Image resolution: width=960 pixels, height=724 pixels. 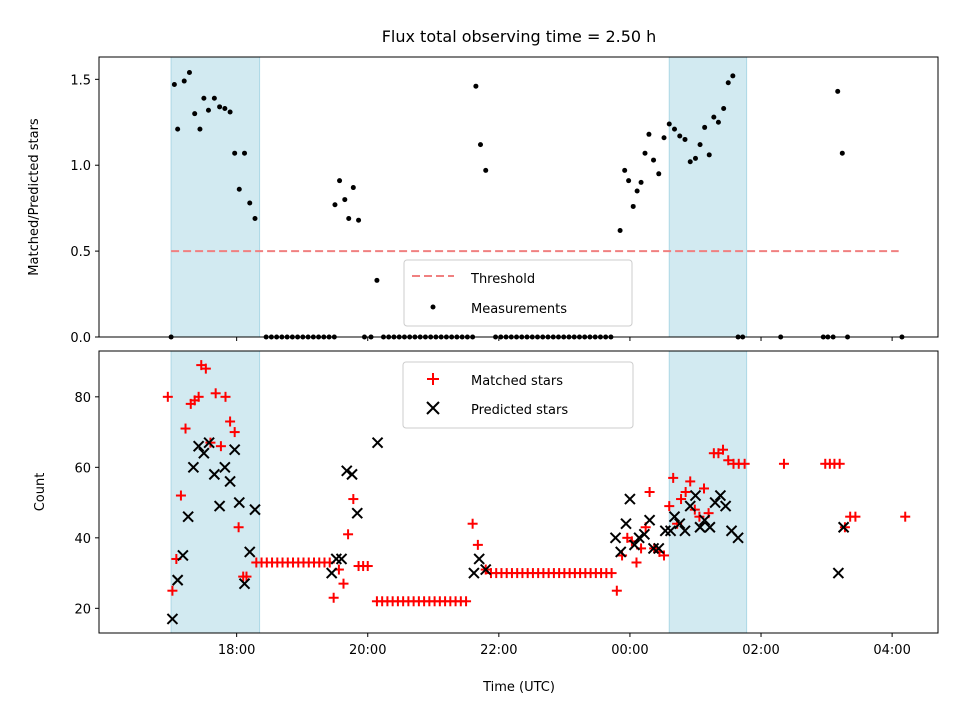 I want to click on x-tick-label: 02:00, so click(x=760, y=650).